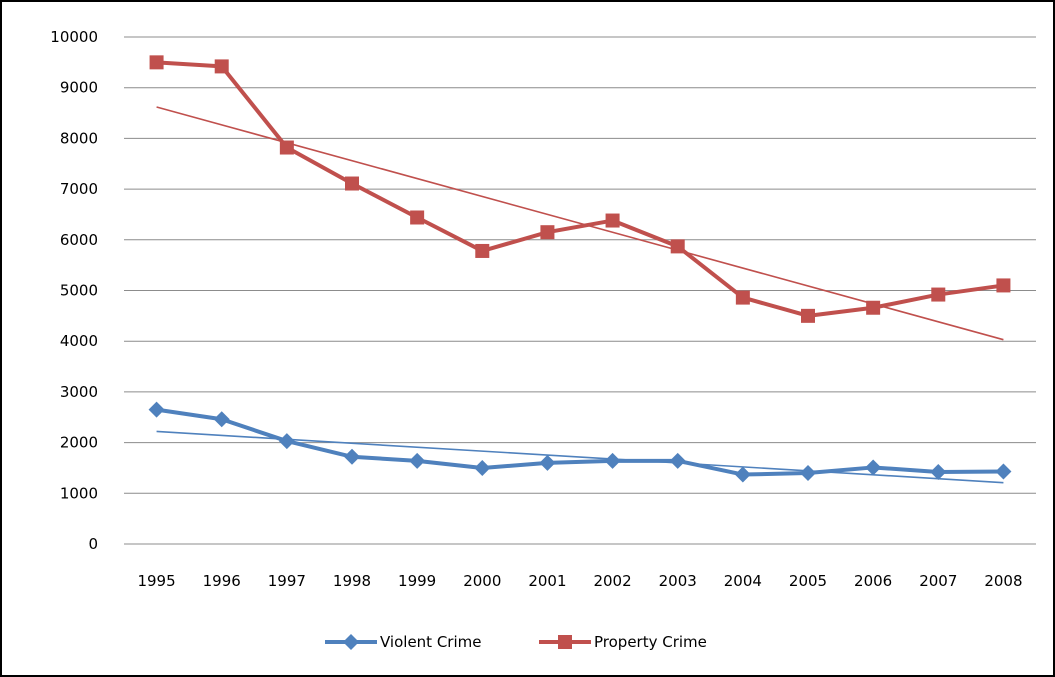 The height and width of the screenshot is (677, 1055). Describe the element at coordinates (79, 291) in the screenshot. I see `y-tick-label: 5000` at that location.